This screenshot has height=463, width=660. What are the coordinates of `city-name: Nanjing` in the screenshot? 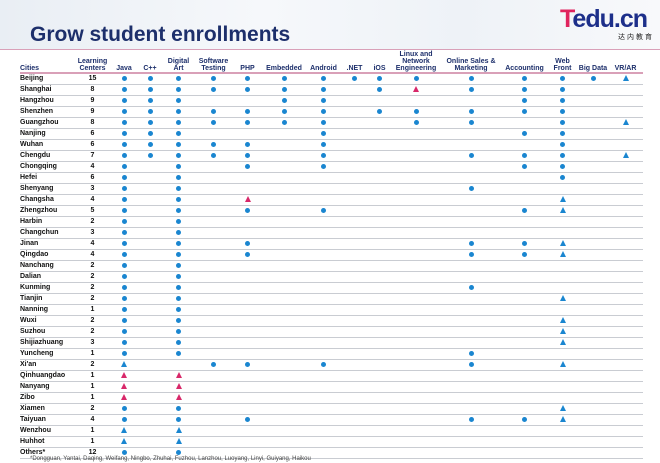 It's located at (47, 134).